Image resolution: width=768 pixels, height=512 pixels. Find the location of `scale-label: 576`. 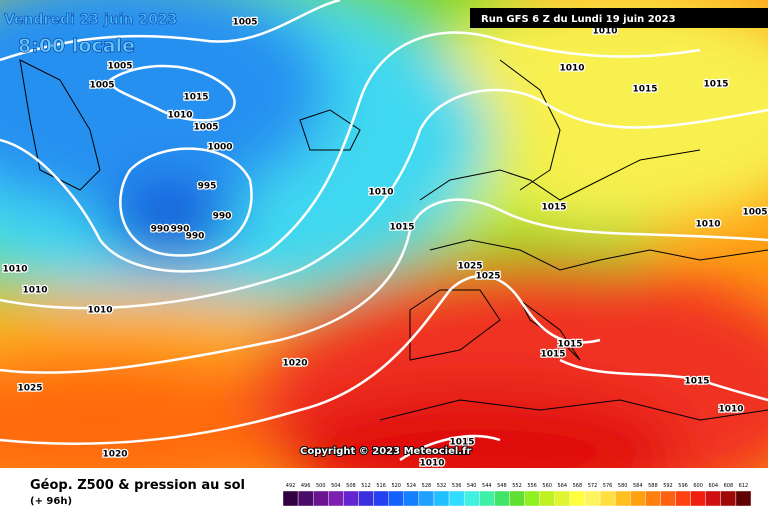

scale-label: 576 is located at coordinates (608, 486).